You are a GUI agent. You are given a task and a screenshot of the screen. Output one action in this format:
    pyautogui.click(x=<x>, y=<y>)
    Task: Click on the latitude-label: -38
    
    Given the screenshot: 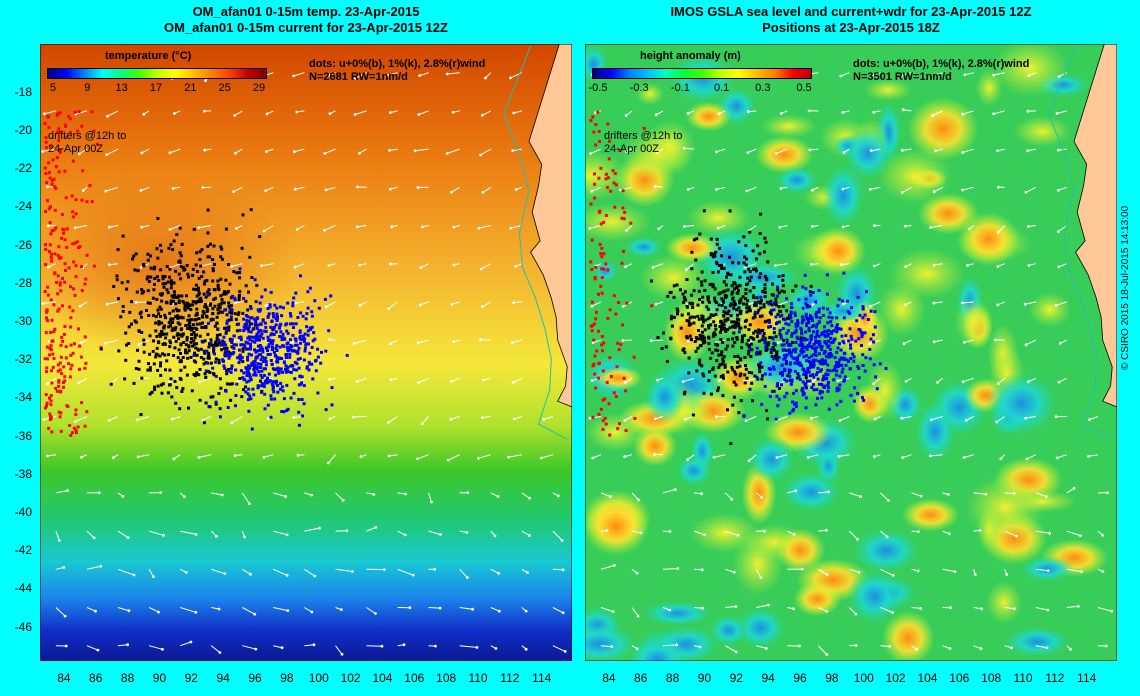 What is the action you would take?
    pyautogui.click(x=23, y=473)
    